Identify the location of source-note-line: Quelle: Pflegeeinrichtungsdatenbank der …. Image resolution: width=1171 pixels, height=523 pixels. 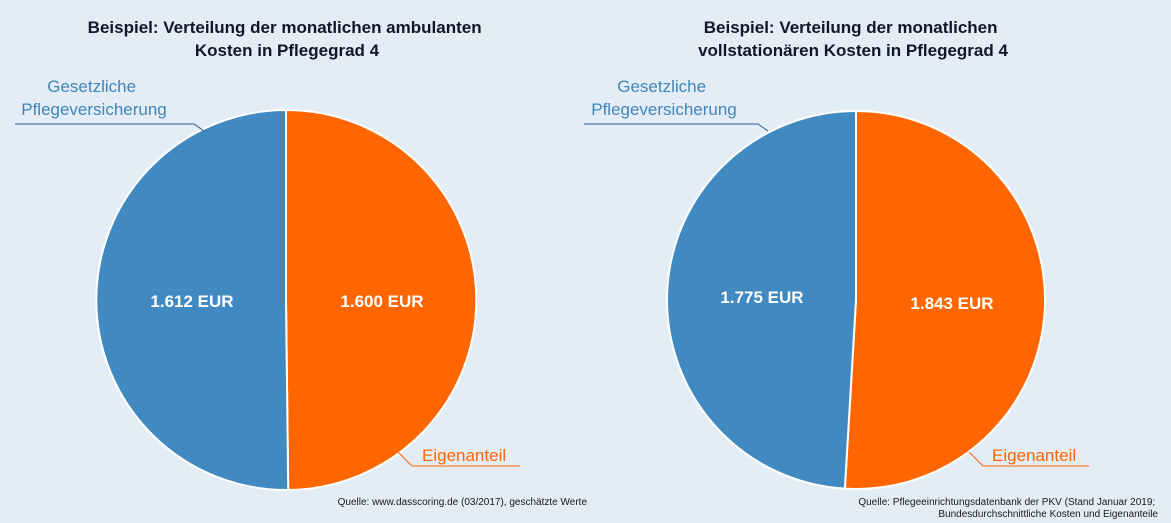
(1006, 502).